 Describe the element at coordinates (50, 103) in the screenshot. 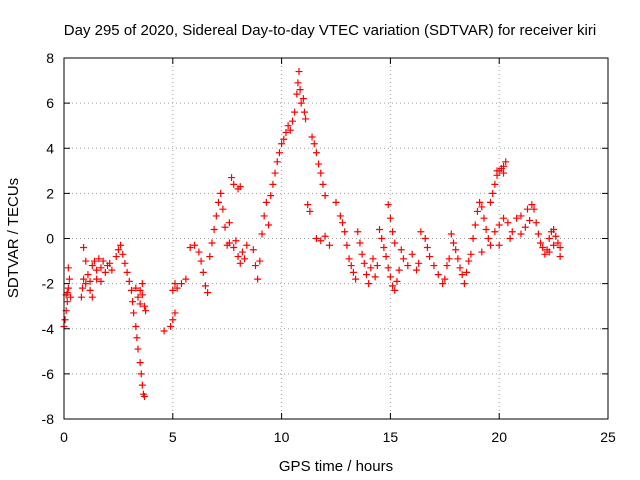

I see `y-tick-label: 6` at that location.